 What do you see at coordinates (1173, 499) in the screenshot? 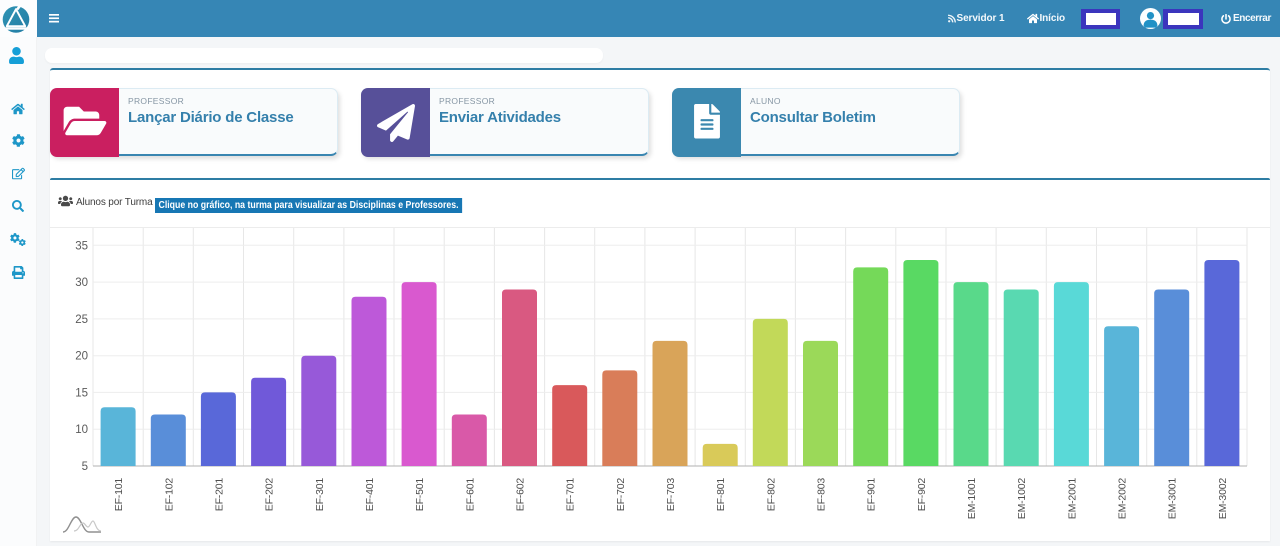
I see `svg-text: EM-3001` at bounding box center [1173, 499].